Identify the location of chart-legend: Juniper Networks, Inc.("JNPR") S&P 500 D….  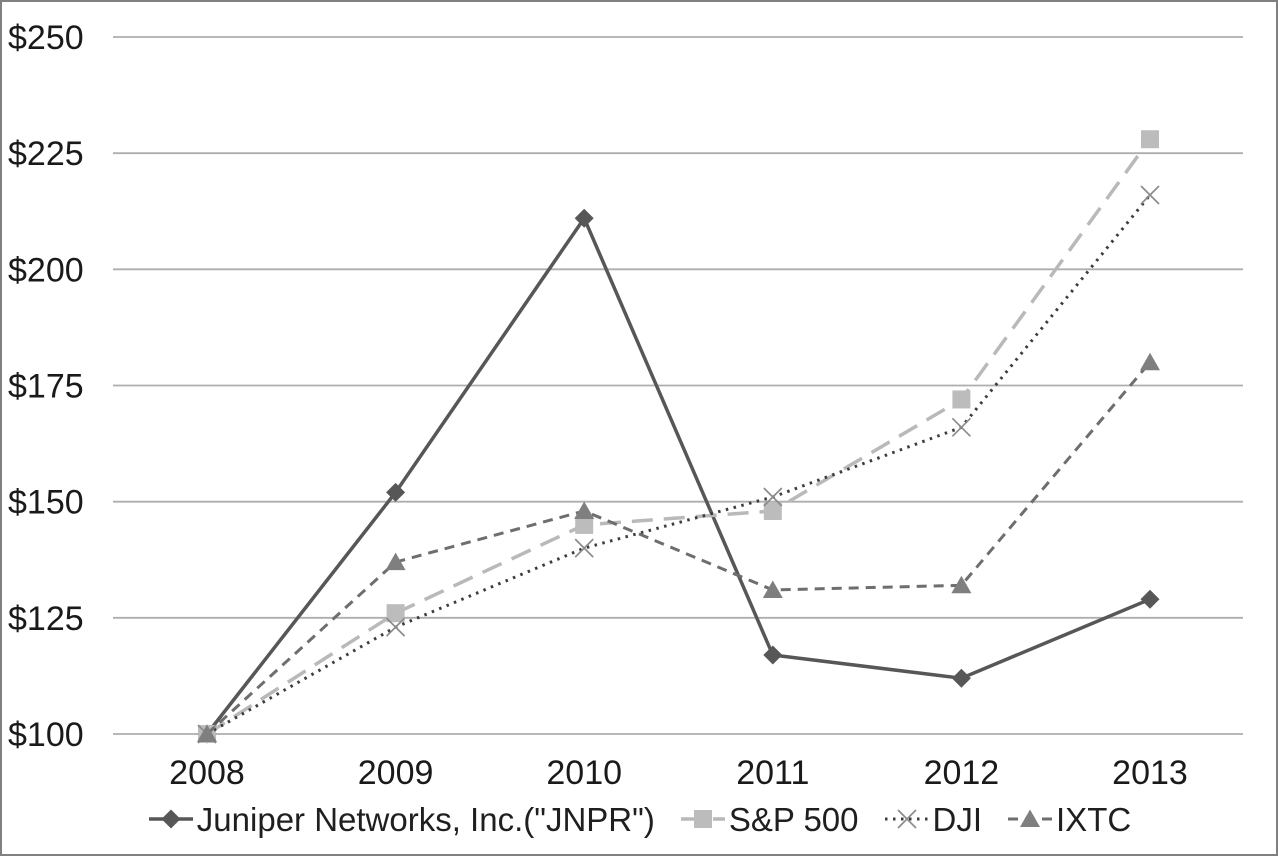
(639, 819).